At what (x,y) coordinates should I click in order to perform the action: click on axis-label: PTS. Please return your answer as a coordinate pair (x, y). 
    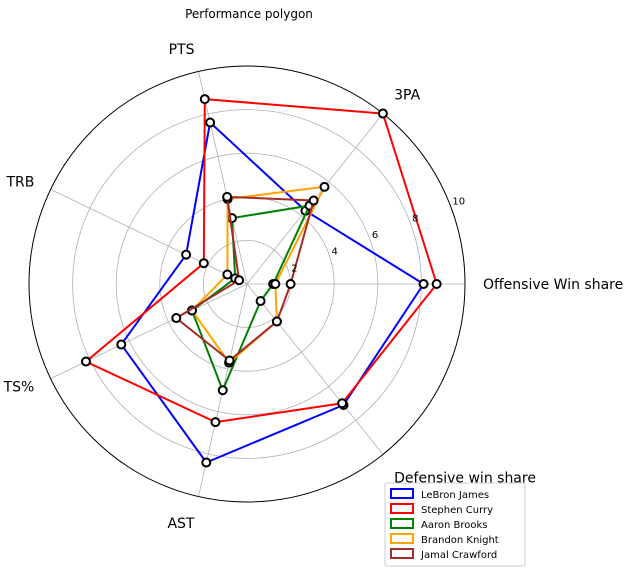
    Looking at the image, I should click on (182, 50).